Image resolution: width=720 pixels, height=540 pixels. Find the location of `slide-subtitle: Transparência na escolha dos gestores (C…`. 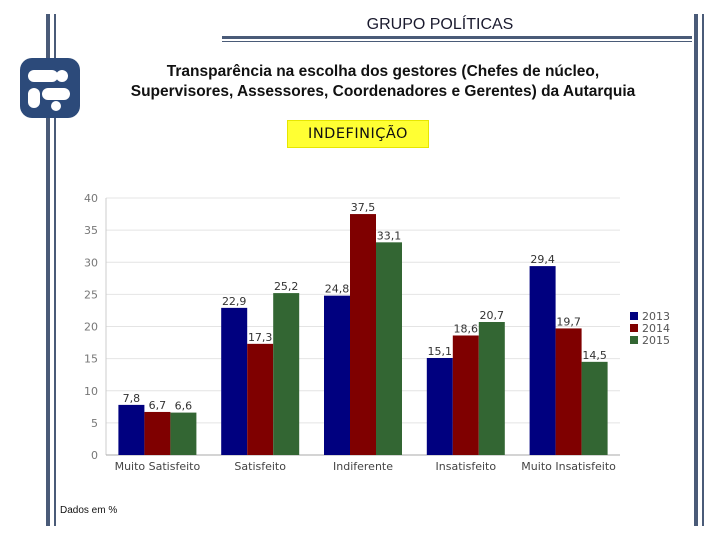

slide-subtitle: Transparência na escolha dos gestores (C… is located at coordinates (383, 82).